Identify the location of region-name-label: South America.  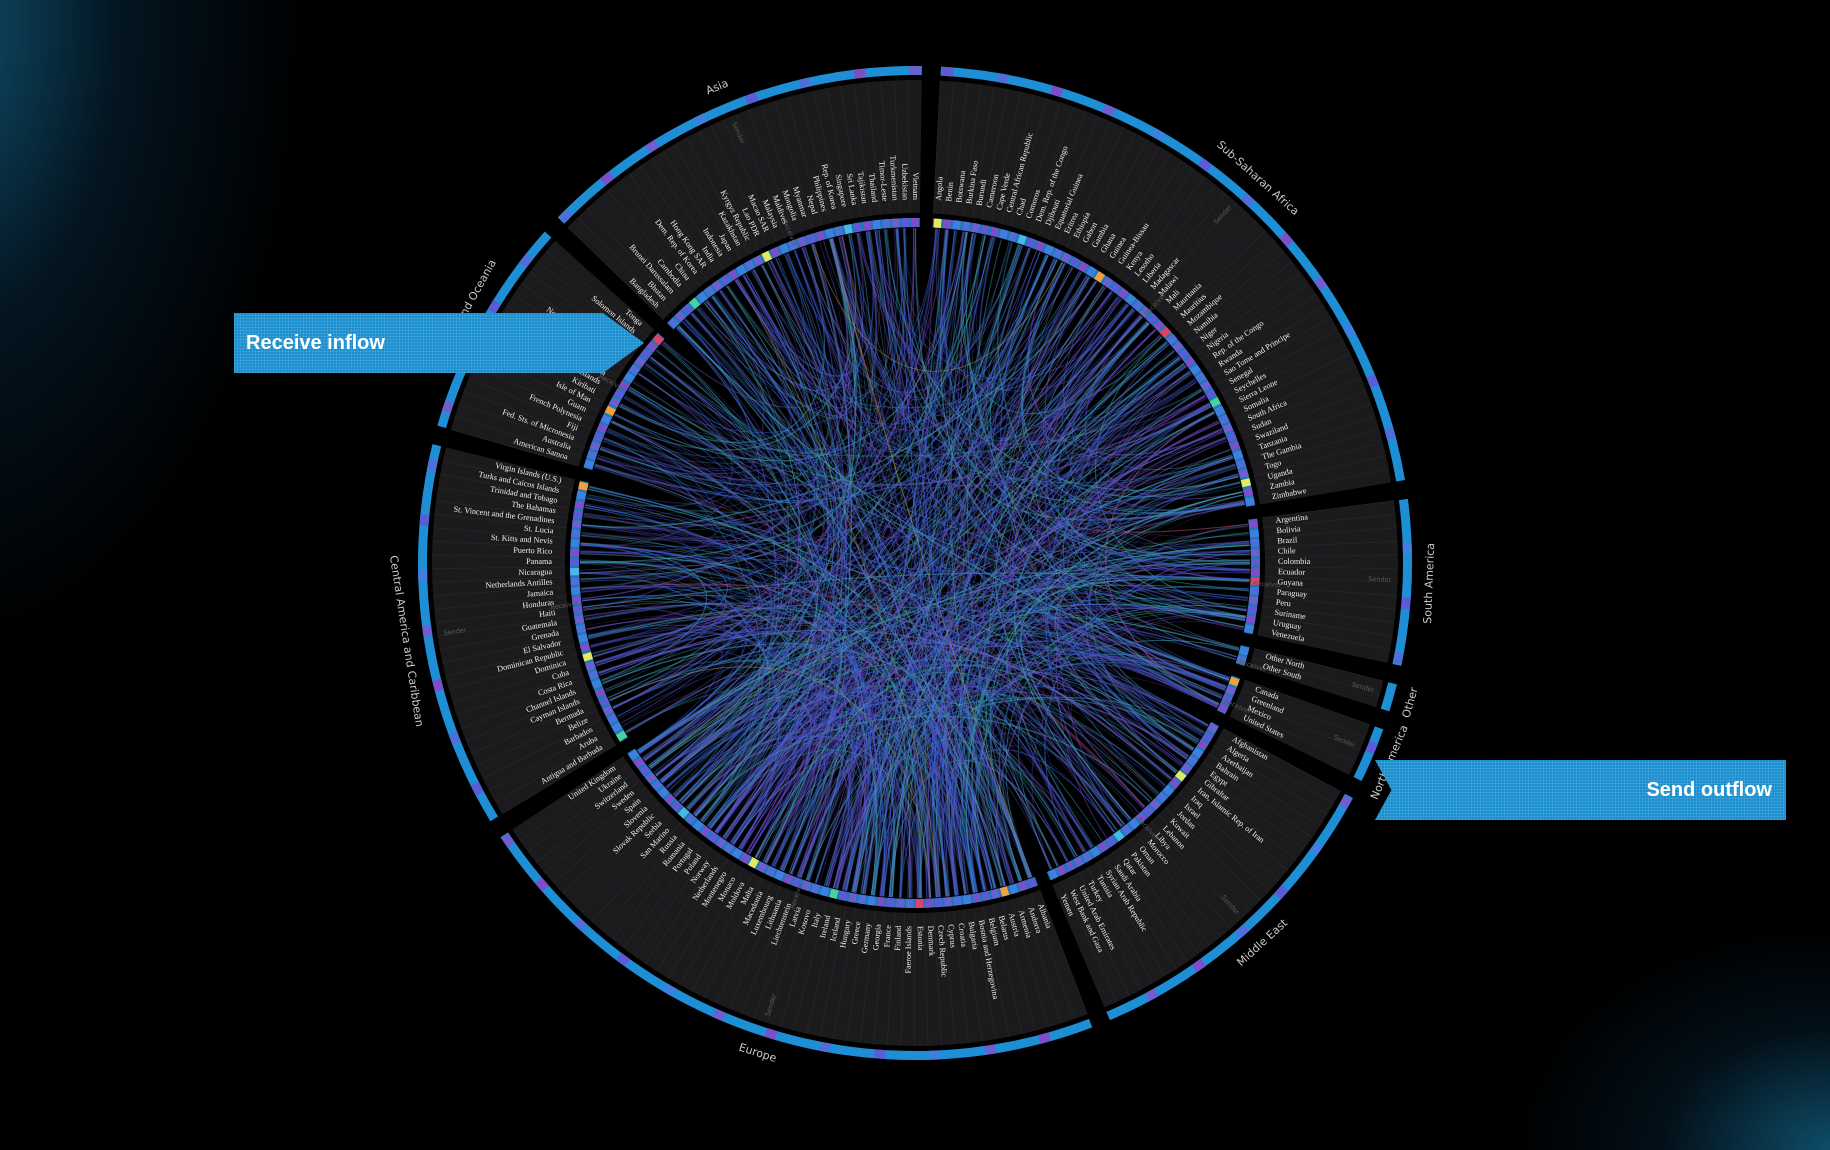
(1429, 583).